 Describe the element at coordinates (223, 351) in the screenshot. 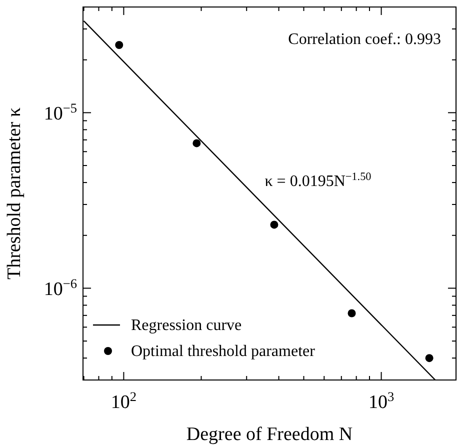

I see `legend-label: Optimal threshold parameter` at that location.